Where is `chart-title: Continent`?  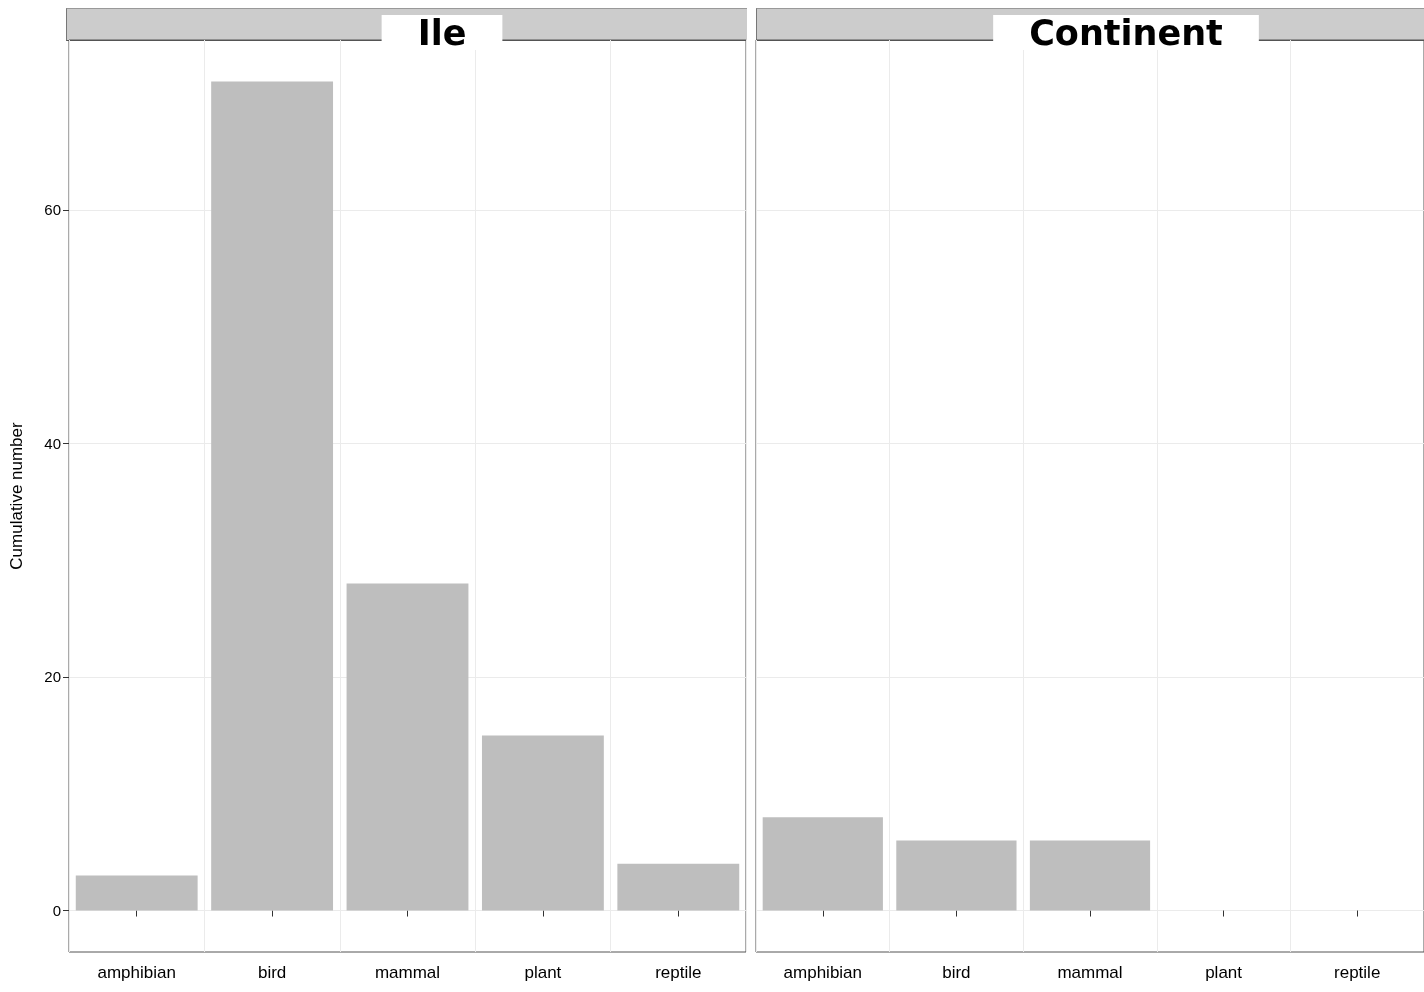 chart-title: Continent is located at coordinates (1126, 32).